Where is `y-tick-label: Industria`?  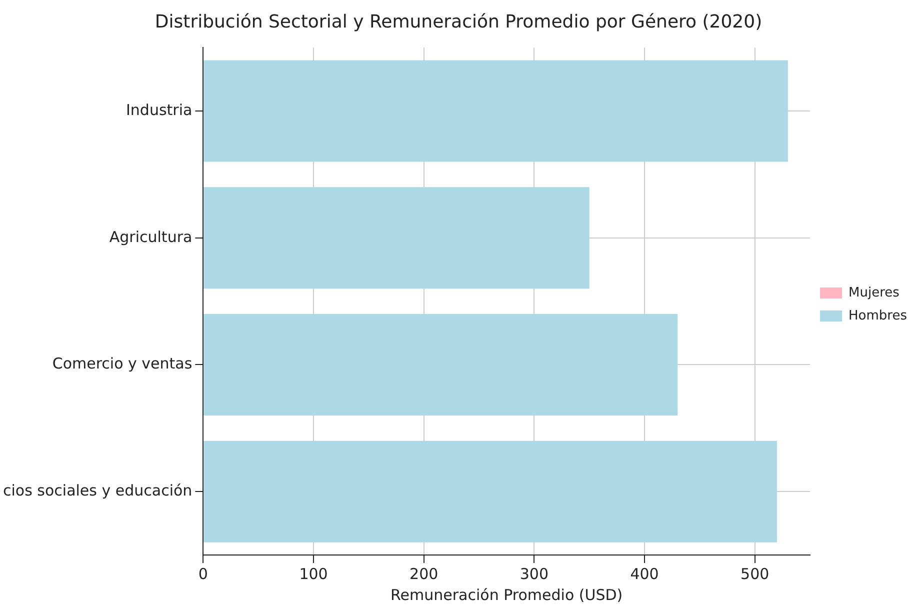 y-tick-label: Industria is located at coordinates (159, 109).